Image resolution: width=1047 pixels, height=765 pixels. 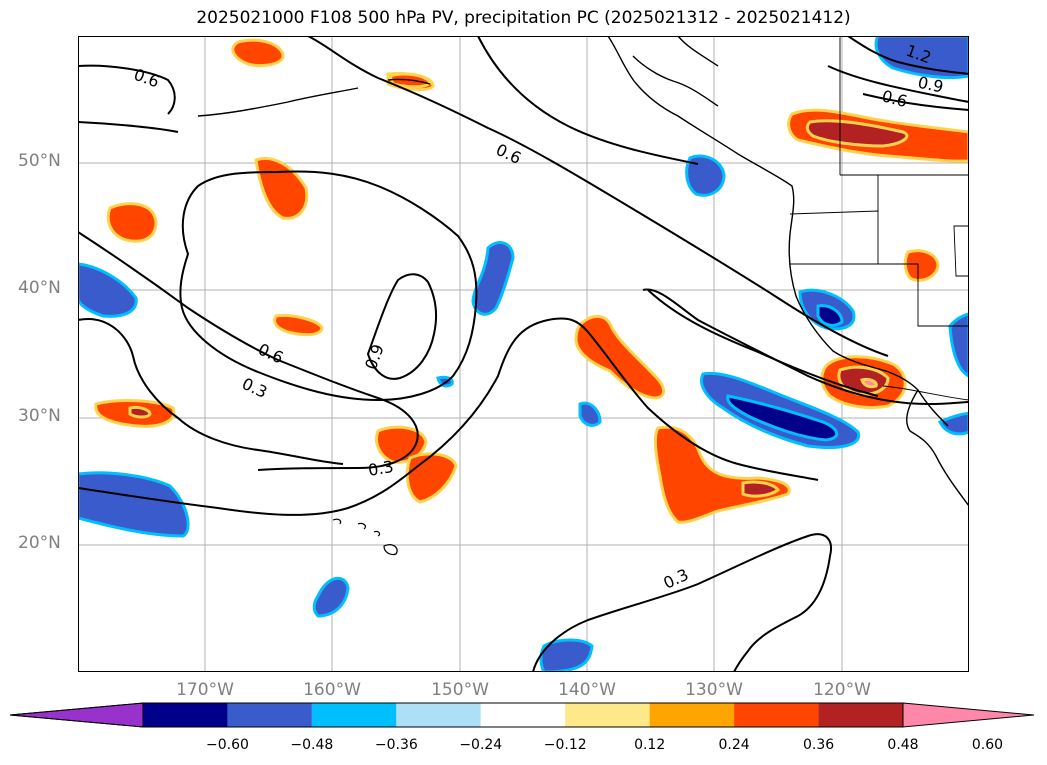 I want to click on colorbar-extend-max, so click(x=968, y=715).